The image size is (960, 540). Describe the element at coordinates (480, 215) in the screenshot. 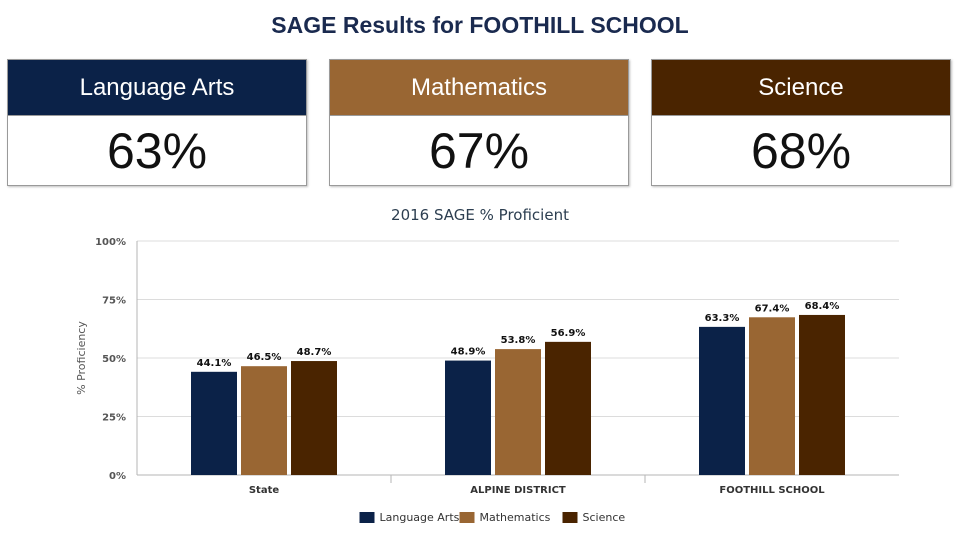

I see `chart-title: 2016 SAGE % Proficient` at that location.